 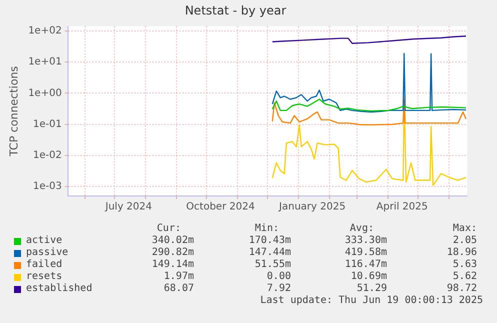 What do you see at coordinates (173, 265) in the screenshot?
I see `text: 149.14m` at bounding box center [173, 265].